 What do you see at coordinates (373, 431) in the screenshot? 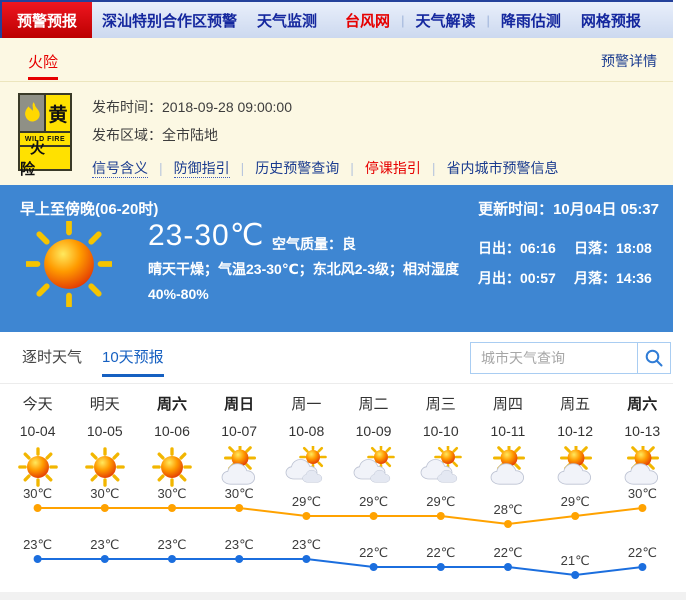
I see `forecast-date: 10-09` at bounding box center [373, 431].